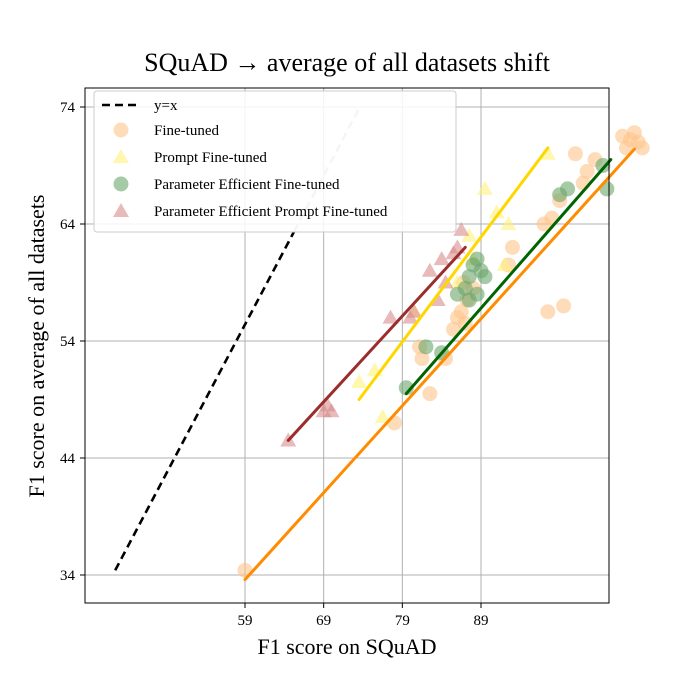 This screenshot has width=677, height=677. Describe the element at coordinates (245, 621) in the screenshot. I see `x-tick-label: 59` at that location.